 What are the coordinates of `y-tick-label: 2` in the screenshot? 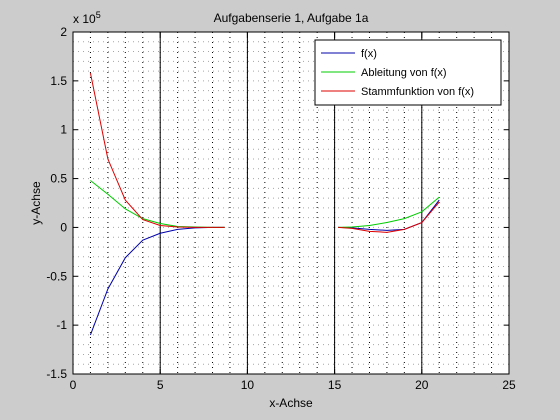 It's located at (63, 32).